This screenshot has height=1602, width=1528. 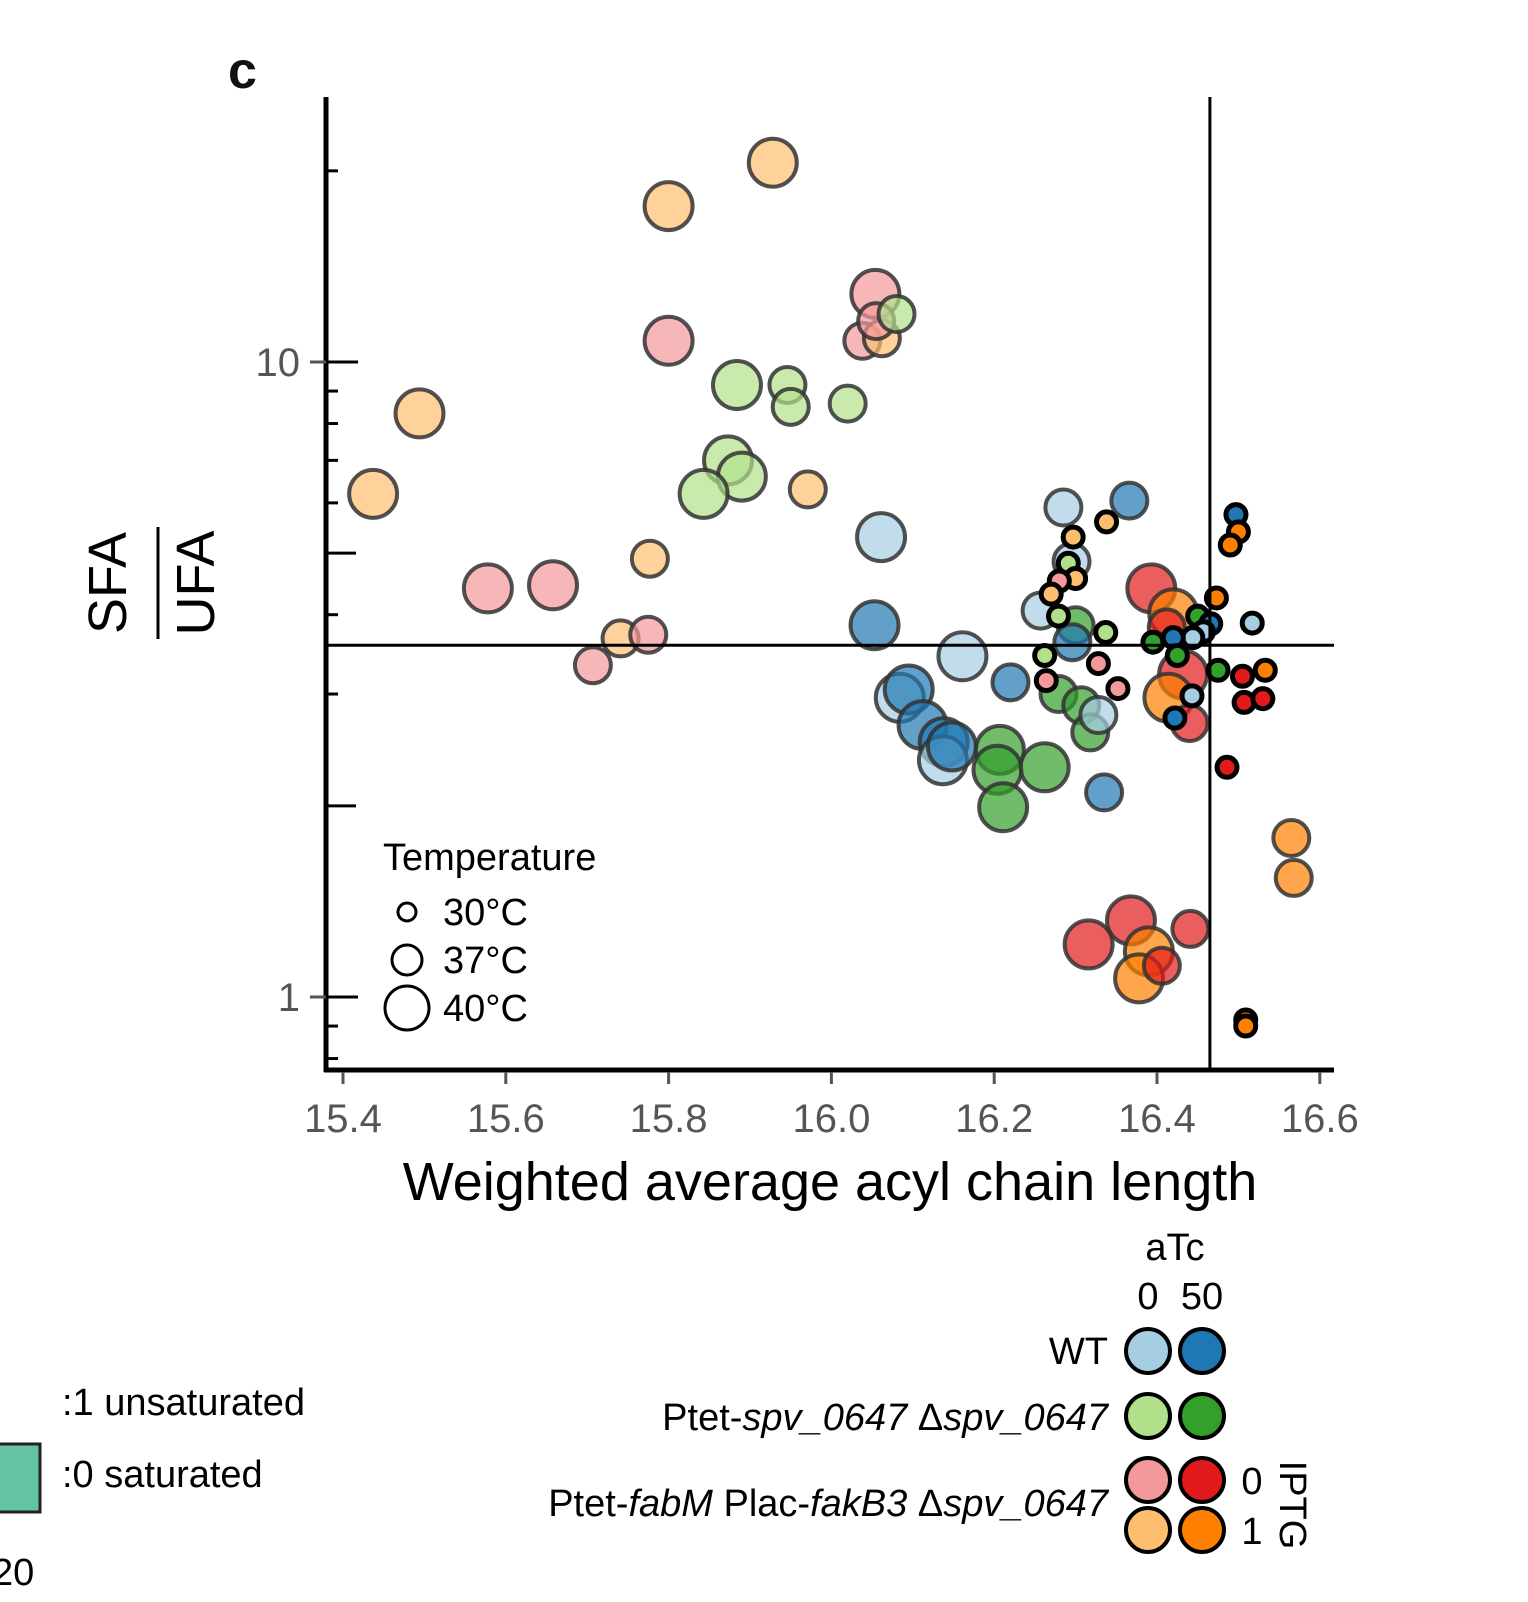 I want to click on iptg-level-0: 0, so click(x=1251, y=1482).